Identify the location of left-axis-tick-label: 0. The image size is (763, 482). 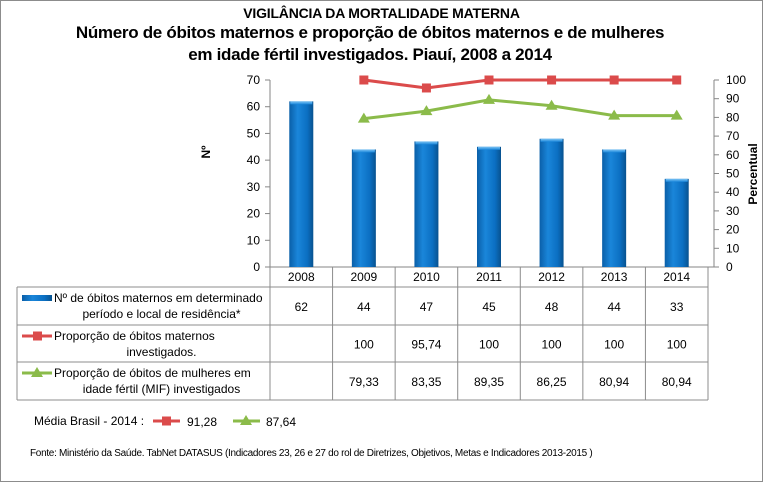
(256, 267).